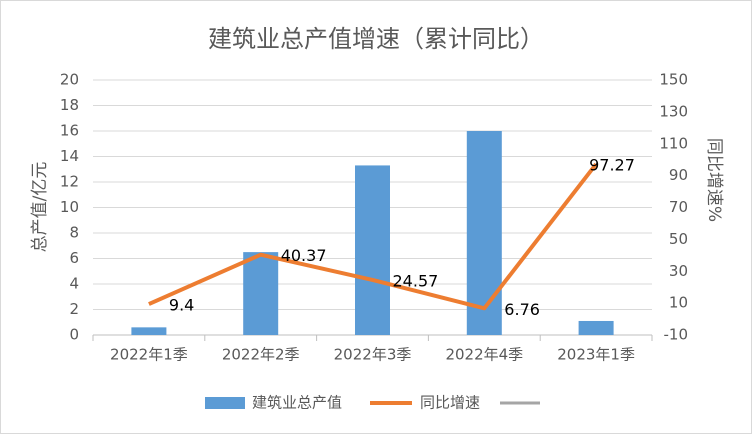 This screenshot has height=434, width=752. I want to click on data-label: 6.76, so click(522, 309).